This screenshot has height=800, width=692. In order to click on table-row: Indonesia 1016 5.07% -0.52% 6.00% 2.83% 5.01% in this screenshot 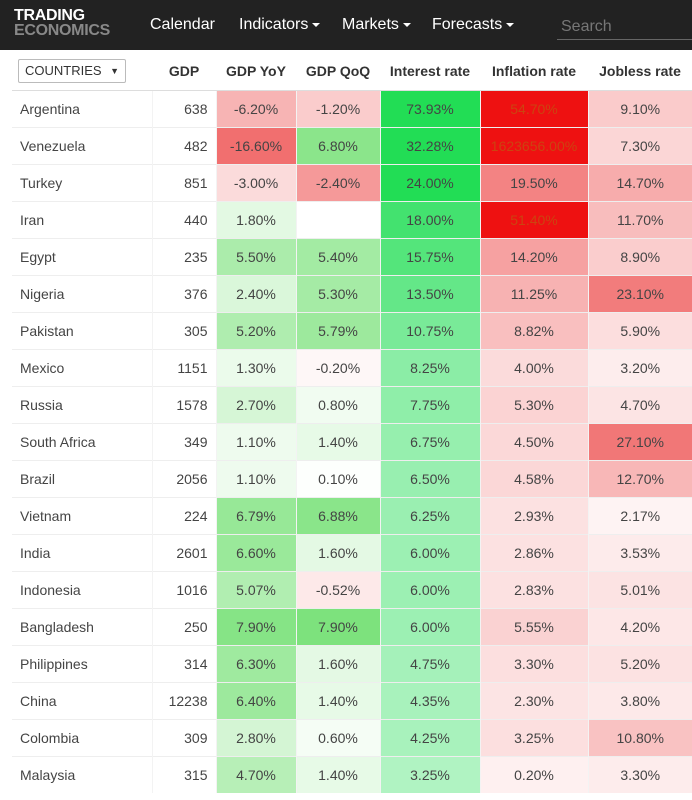, I will do `click(352, 589)`.